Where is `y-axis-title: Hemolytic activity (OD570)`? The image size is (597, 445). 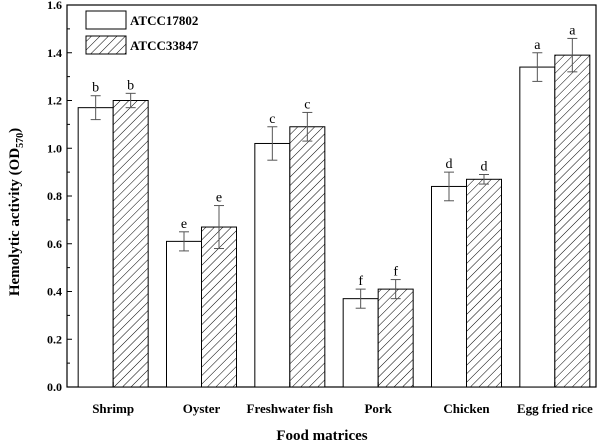 y-axis-title: Hemolytic activity (OD570) is located at coordinates (16, 212).